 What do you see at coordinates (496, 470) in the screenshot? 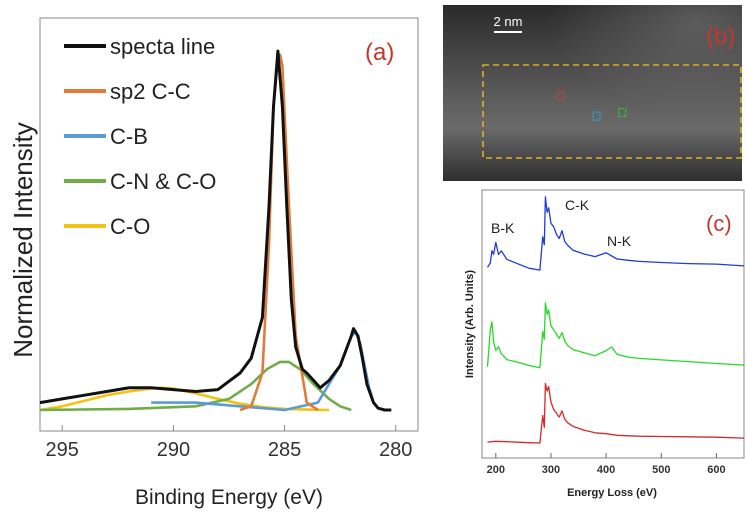
I see `x-tick-label: 200` at bounding box center [496, 470].